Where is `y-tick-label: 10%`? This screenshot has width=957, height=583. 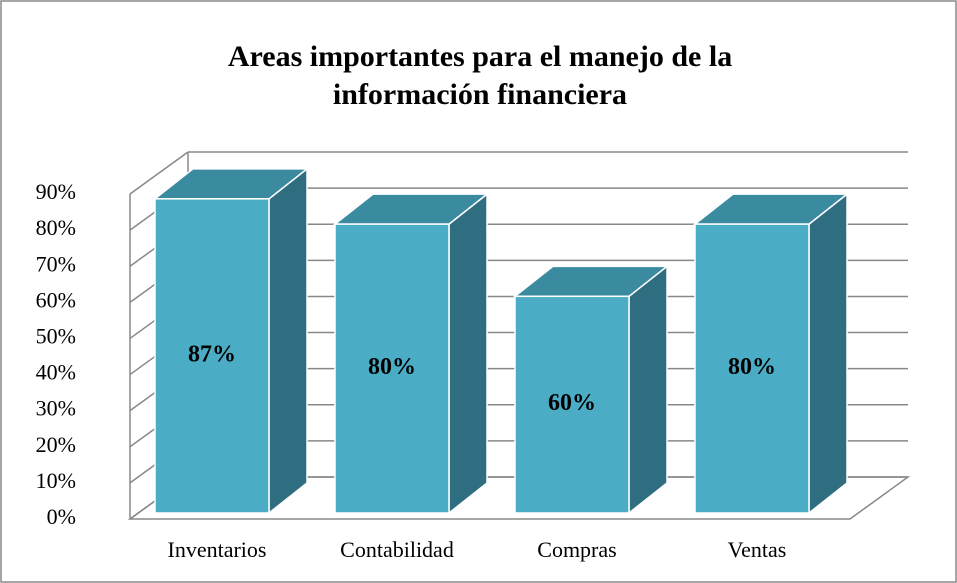
y-tick-label: 10% is located at coordinates (56, 480).